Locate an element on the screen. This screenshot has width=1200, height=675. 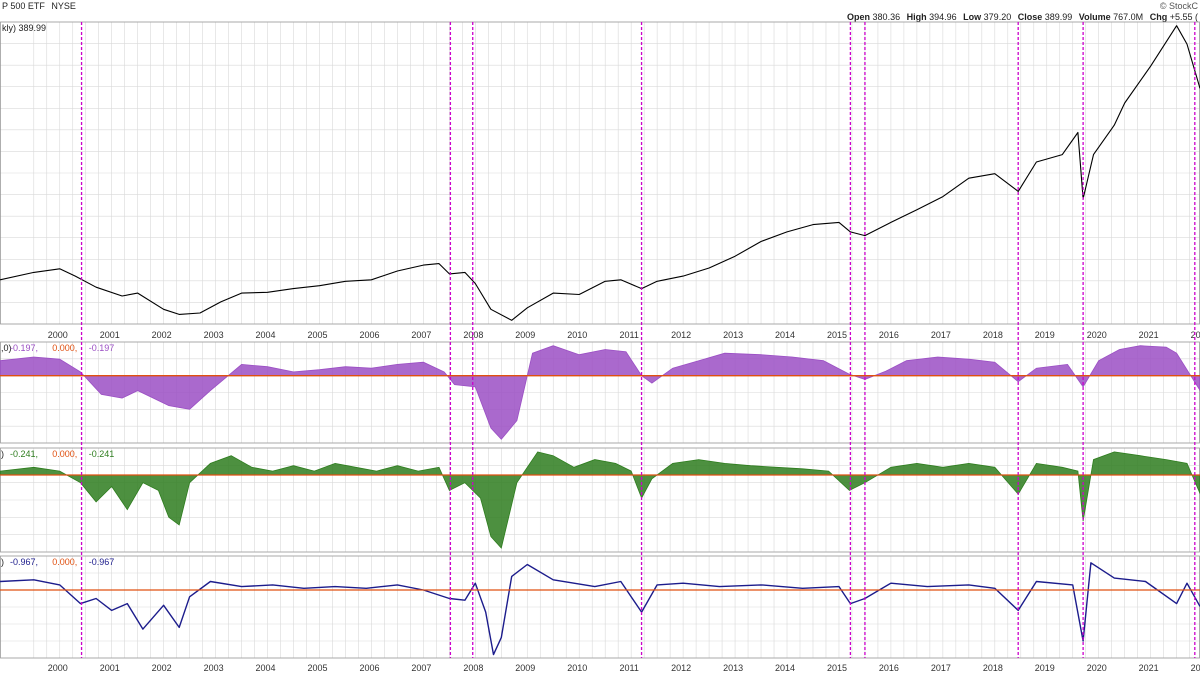
oscillator_3-value-2: -0.967 is located at coordinates (102, 562).